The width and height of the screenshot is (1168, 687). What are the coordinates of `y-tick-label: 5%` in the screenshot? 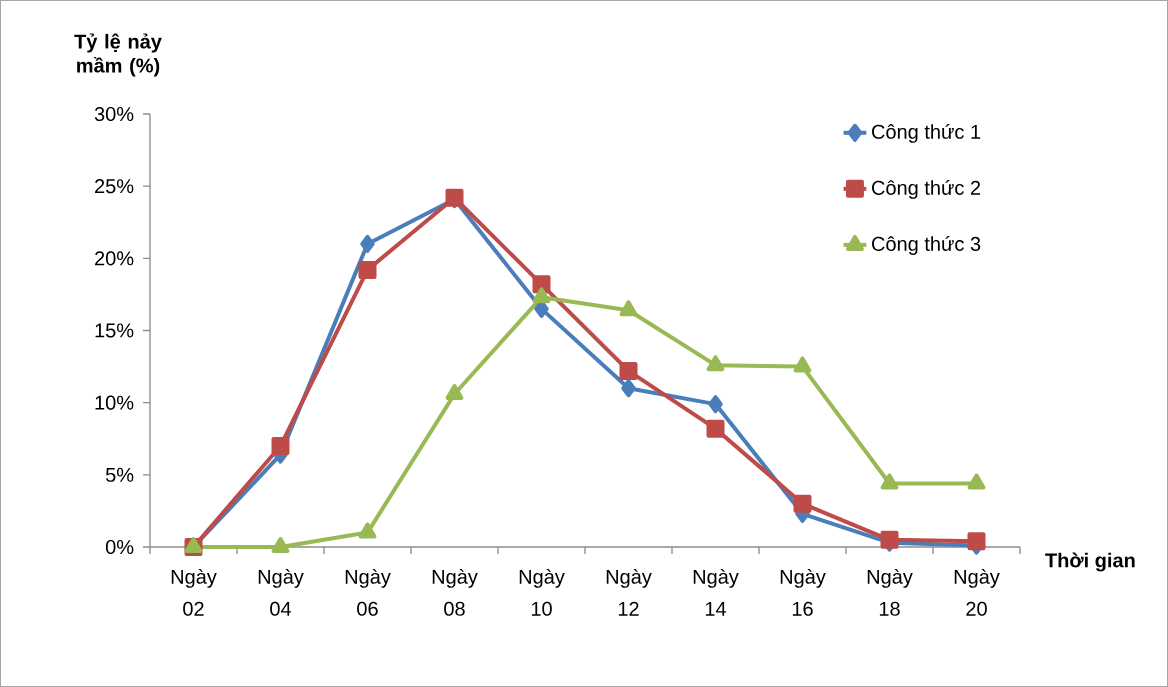 It's located at (119, 474).